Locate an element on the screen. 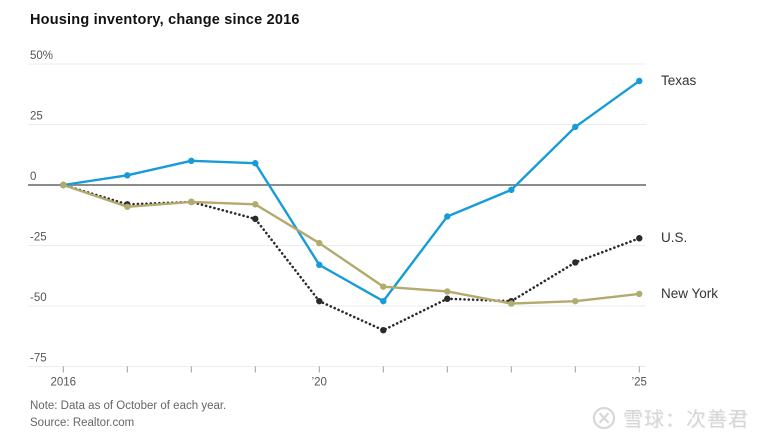  watermark: 雪球：次善君 is located at coordinates (670, 417).